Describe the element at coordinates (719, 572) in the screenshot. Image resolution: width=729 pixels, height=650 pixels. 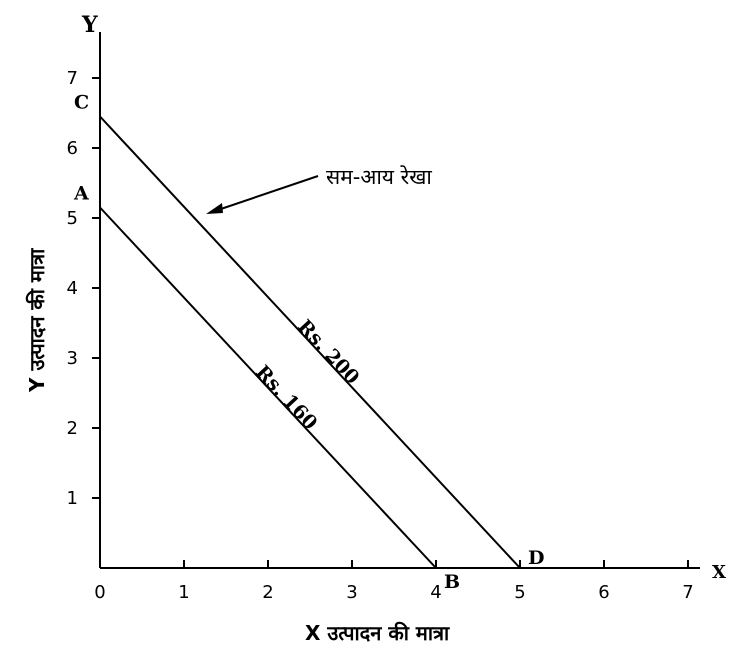
I see `x-axis-letter: X` at that location.